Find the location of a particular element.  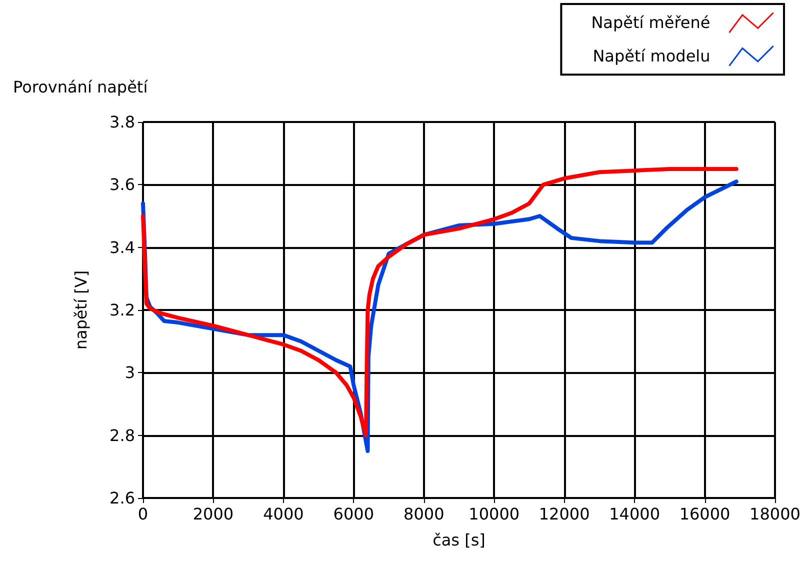

x-tick-label: 16000 is located at coordinates (704, 514).